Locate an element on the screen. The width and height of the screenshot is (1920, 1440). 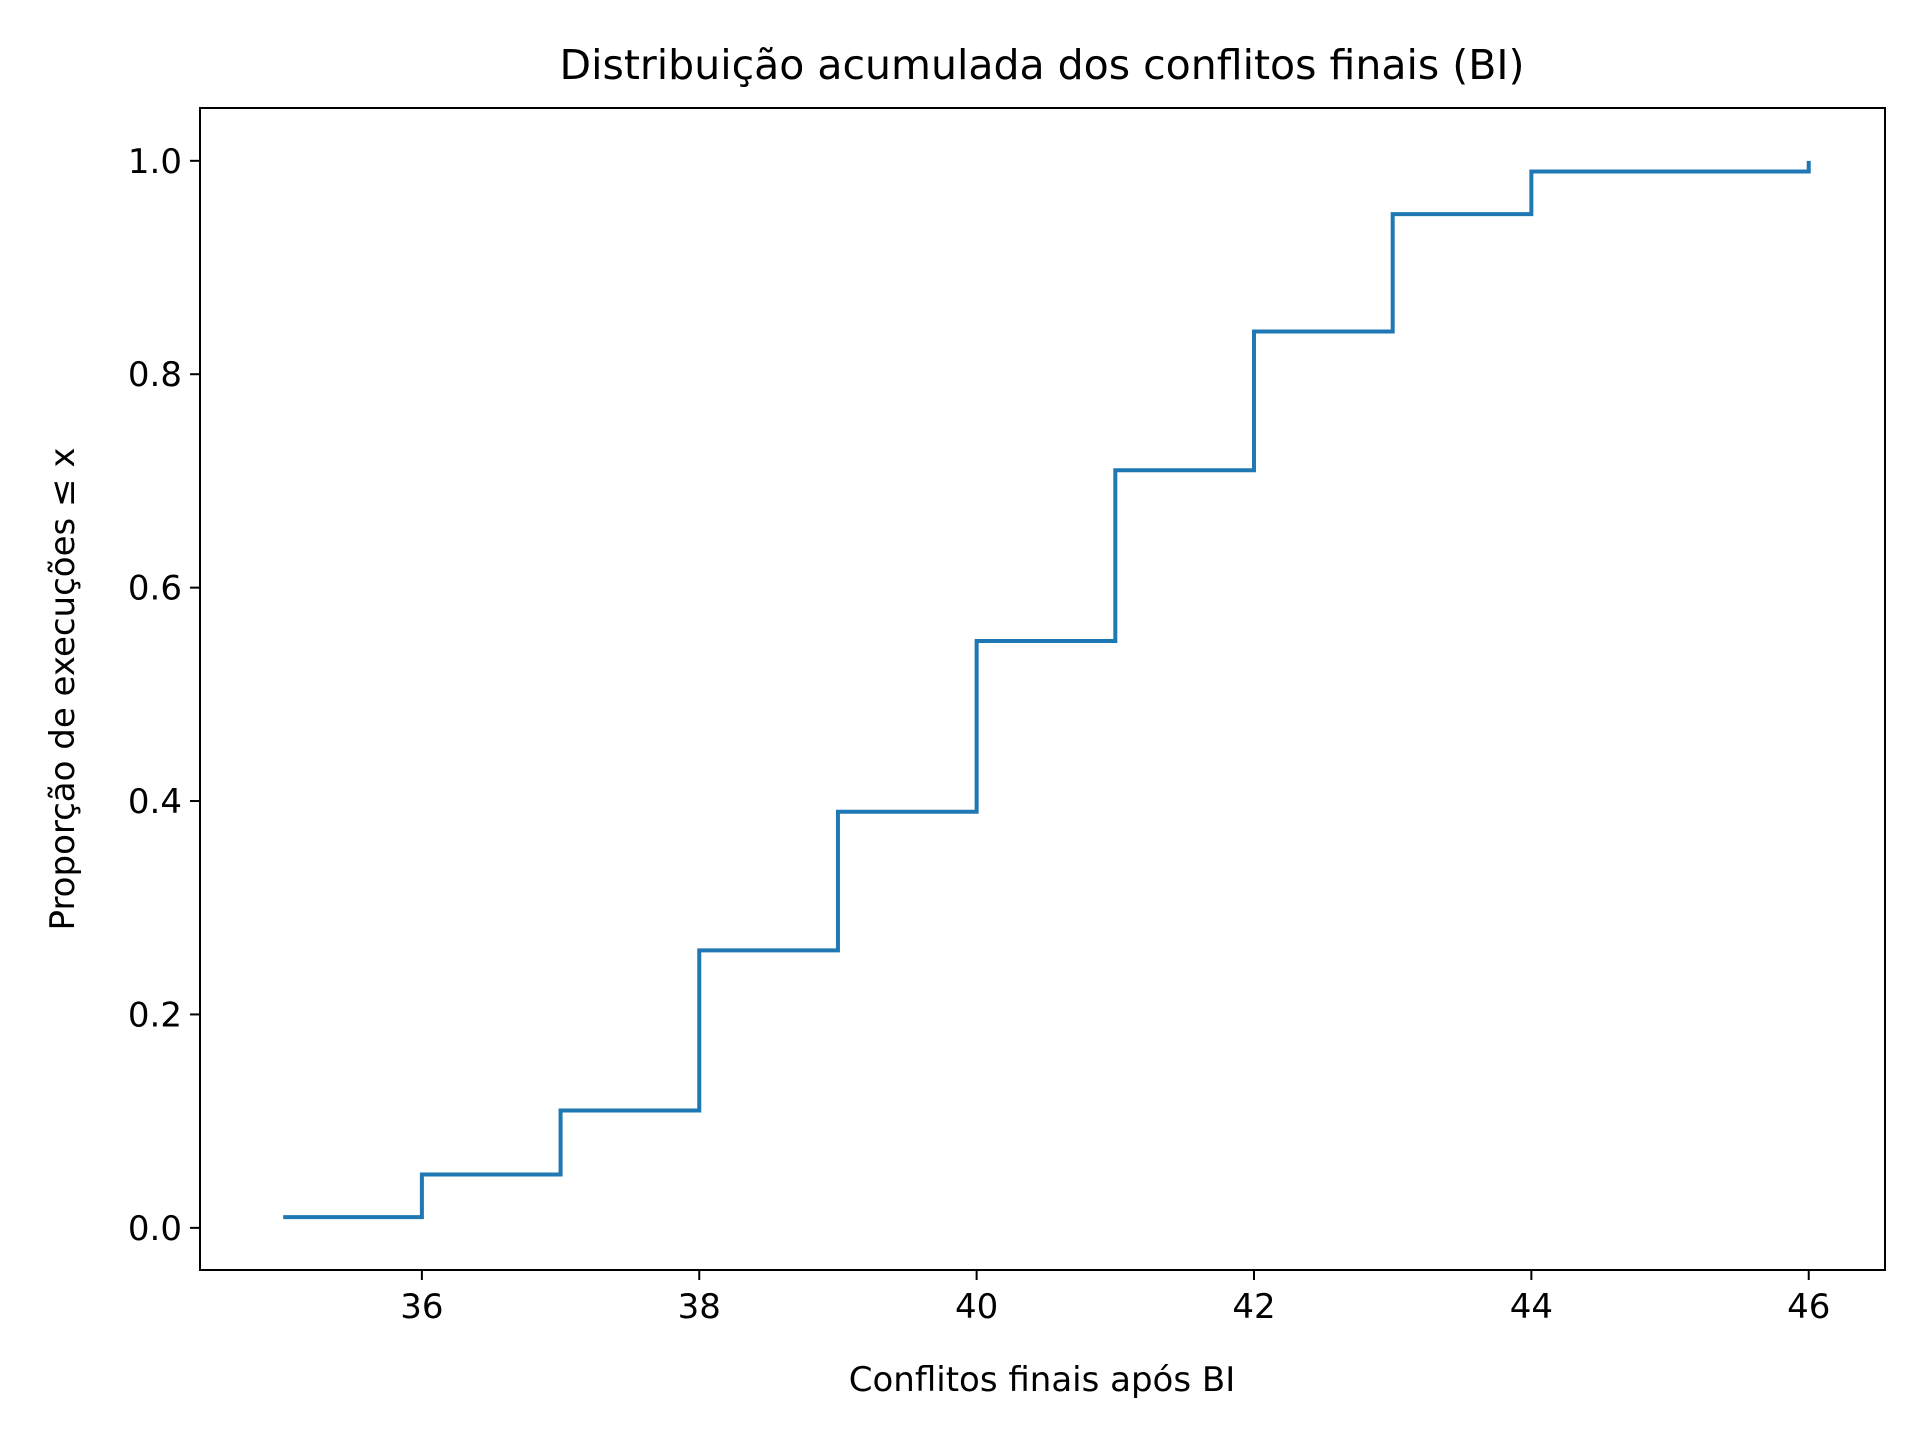
y-axis-label: Proporção de execuções ≤ x is located at coordinates (63, 689).